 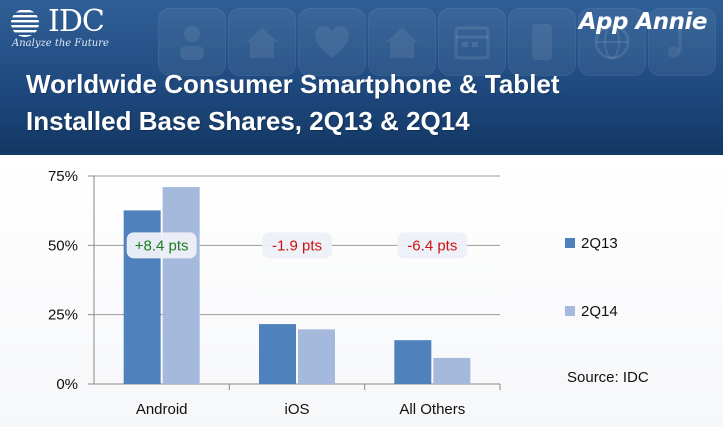 What do you see at coordinates (181, 285) in the screenshot?
I see `bar-android-2q14` at bounding box center [181, 285].